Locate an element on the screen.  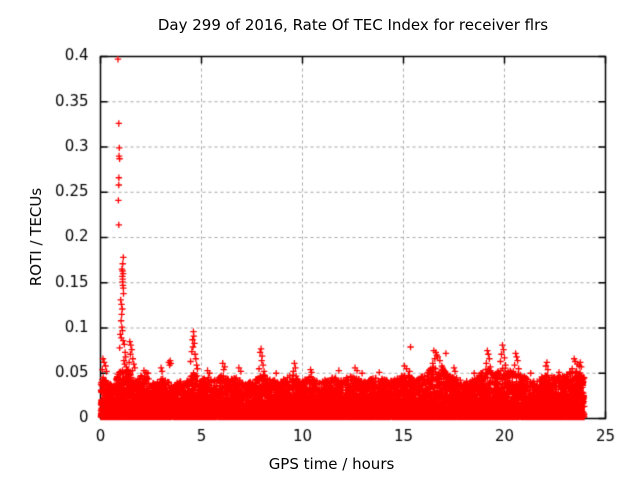
x-axis-label: GPS time / hours is located at coordinates (331, 464).